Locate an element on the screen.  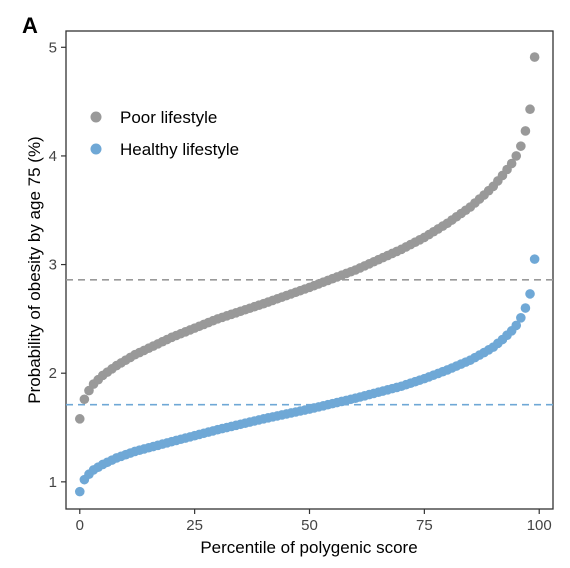
legend-label-poor-lifestyle: Poor lifestyle is located at coordinates (168, 117).